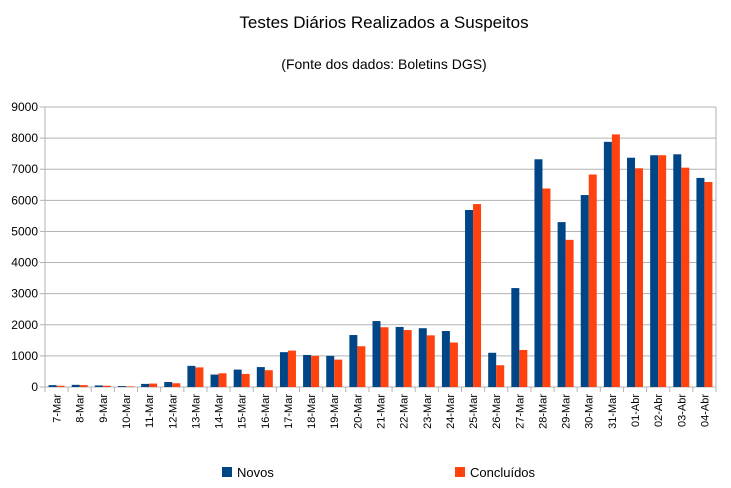  What do you see at coordinates (106, 386) in the screenshot?
I see `bar-conclu-dos-9-mar` at bounding box center [106, 386].